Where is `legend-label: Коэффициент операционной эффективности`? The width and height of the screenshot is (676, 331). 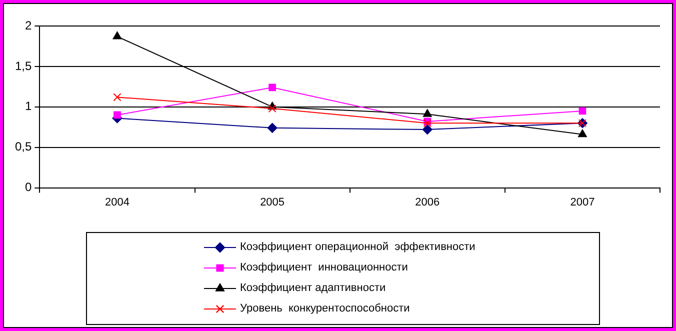
legend-label: Коэффициент операционной эффективности is located at coordinates (358, 247).